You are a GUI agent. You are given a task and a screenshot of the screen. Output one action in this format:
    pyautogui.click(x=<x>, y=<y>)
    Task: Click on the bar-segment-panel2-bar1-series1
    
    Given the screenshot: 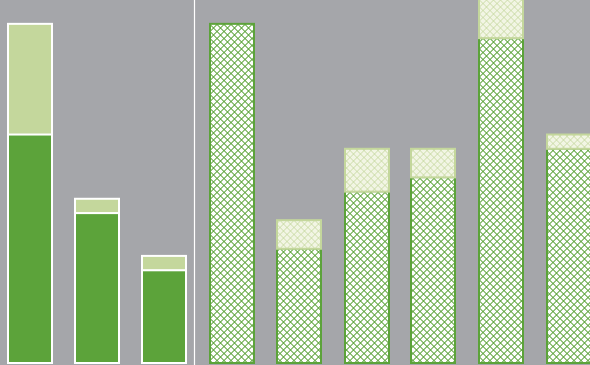 What is the action you would take?
    pyautogui.click(x=232, y=193)
    